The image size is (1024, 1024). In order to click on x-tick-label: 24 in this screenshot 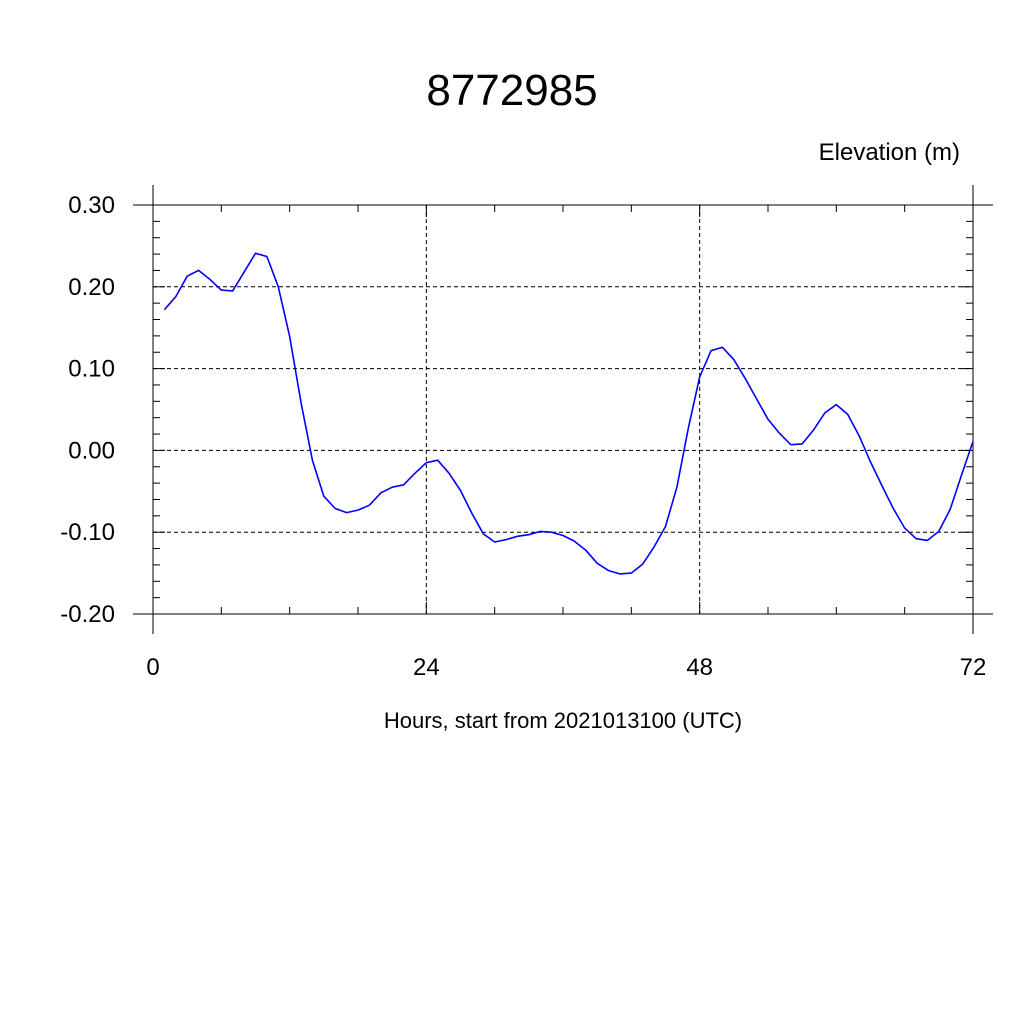, I will do `click(426, 667)`.